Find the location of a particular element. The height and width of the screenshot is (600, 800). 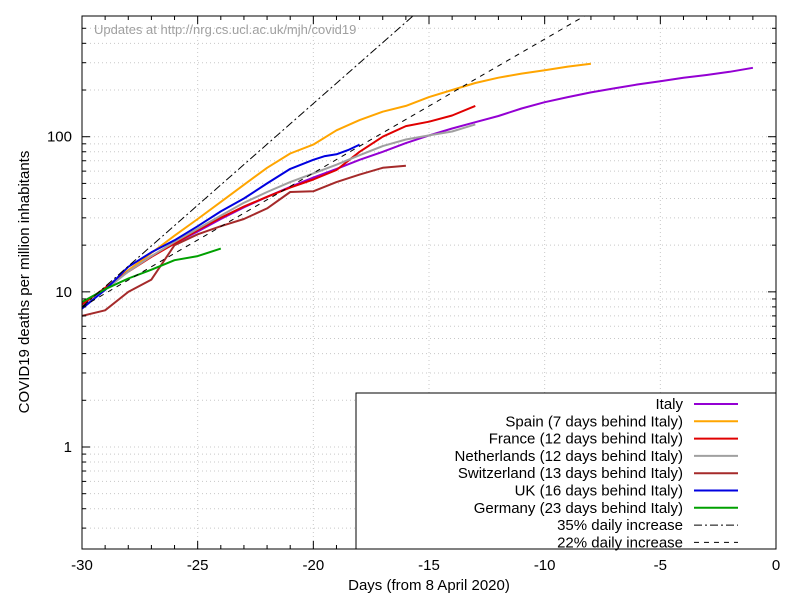

legend-label-2: France (12 days behind Italy) is located at coordinates (586, 439).